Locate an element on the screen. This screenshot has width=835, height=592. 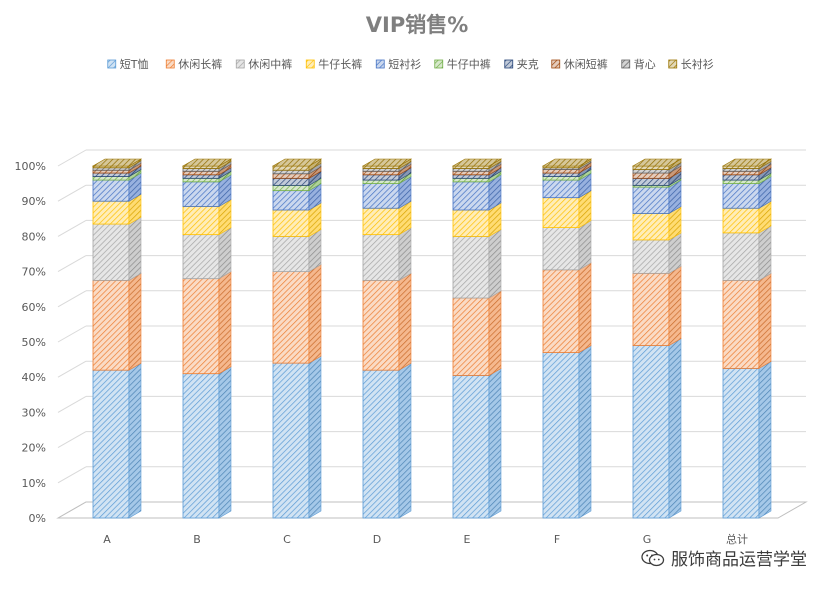
legend-label: 休闲长裤 is located at coordinates (200, 64).